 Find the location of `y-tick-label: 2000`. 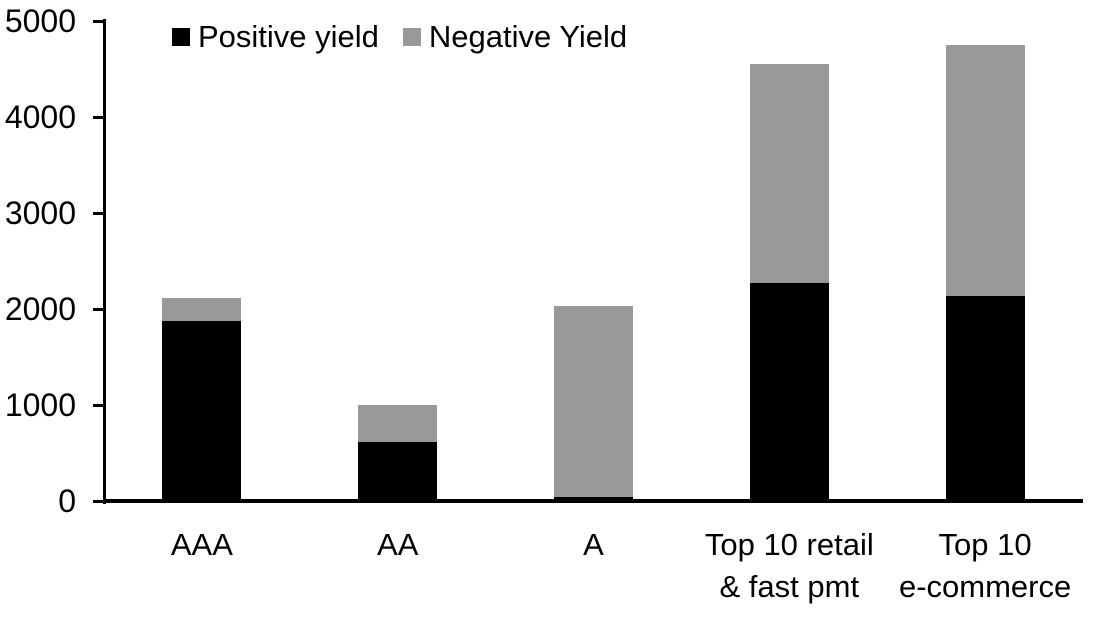

y-tick-label: 2000 is located at coordinates (40, 309).